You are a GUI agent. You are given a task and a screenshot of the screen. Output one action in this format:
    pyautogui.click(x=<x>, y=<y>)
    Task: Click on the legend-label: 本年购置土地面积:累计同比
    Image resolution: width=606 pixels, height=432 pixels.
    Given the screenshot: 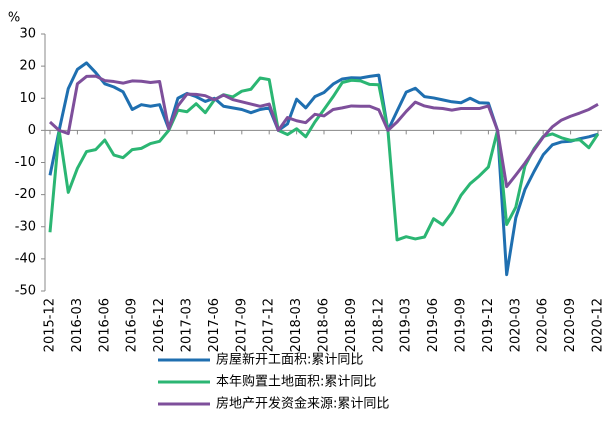 What is the action you would take?
    pyautogui.click(x=296, y=382)
    